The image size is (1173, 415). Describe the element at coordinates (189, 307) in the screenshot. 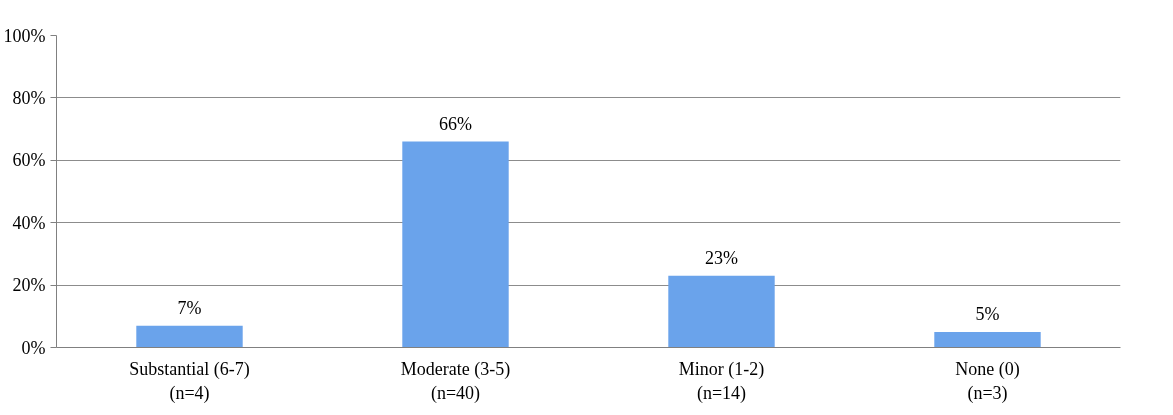

I see `data-label: 7%` at that location.